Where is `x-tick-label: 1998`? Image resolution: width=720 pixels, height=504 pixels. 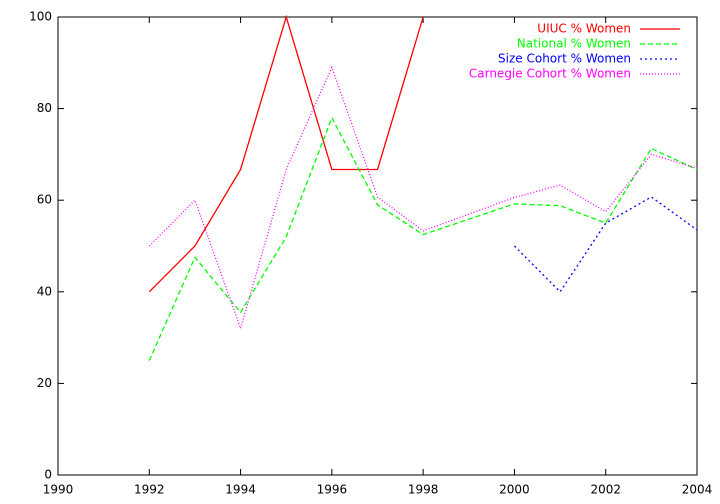 x-tick-label: 1998 is located at coordinates (423, 490).